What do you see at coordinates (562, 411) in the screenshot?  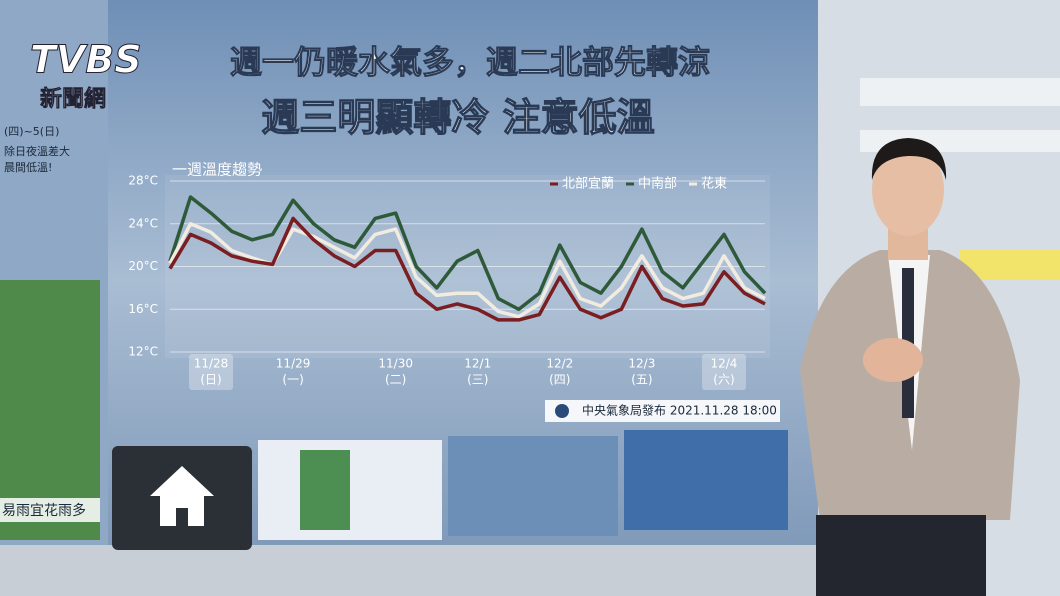 I see `cwb-icon` at bounding box center [562, 411].